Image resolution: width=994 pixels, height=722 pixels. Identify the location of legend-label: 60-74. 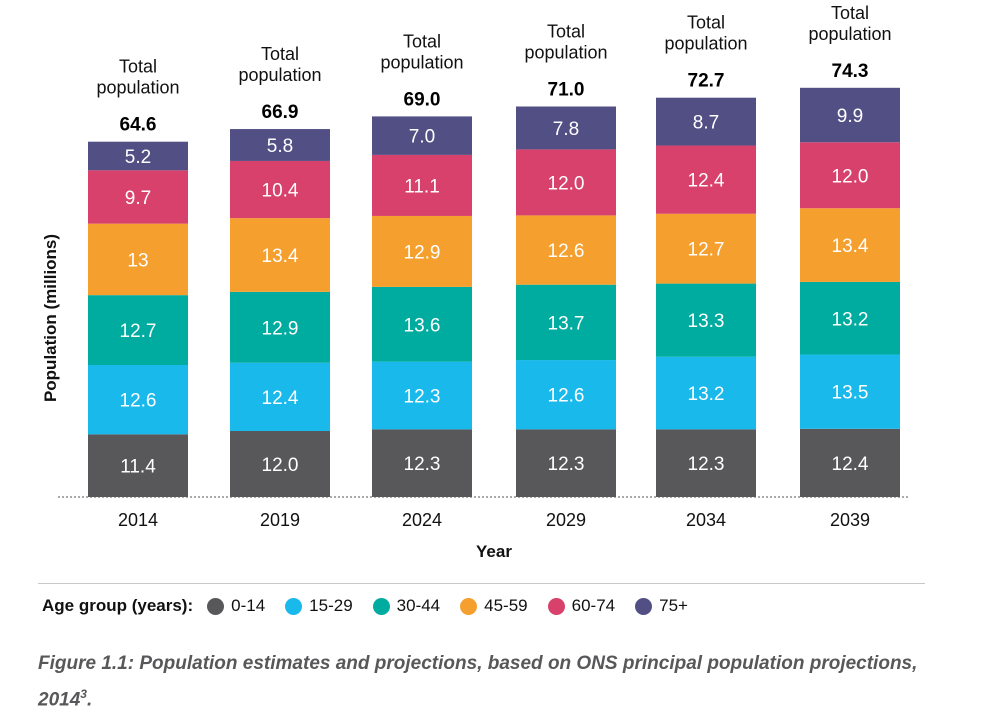
(593, 605).